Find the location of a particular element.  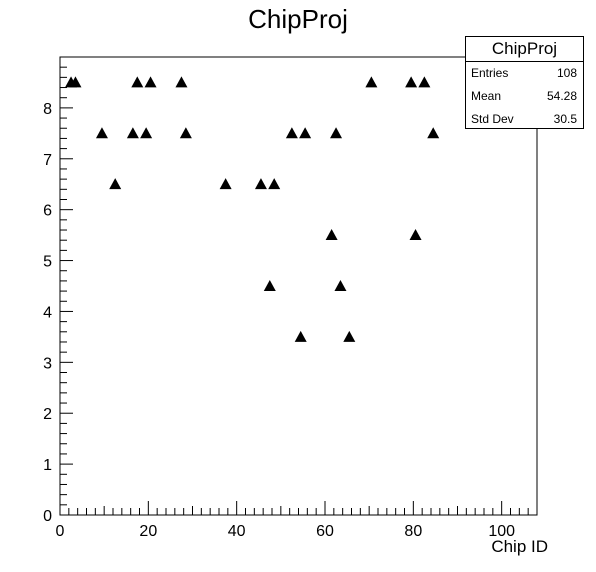

x-axis-ticks: 0 20 40 60 80 100 is located at coordinates (296, 520).